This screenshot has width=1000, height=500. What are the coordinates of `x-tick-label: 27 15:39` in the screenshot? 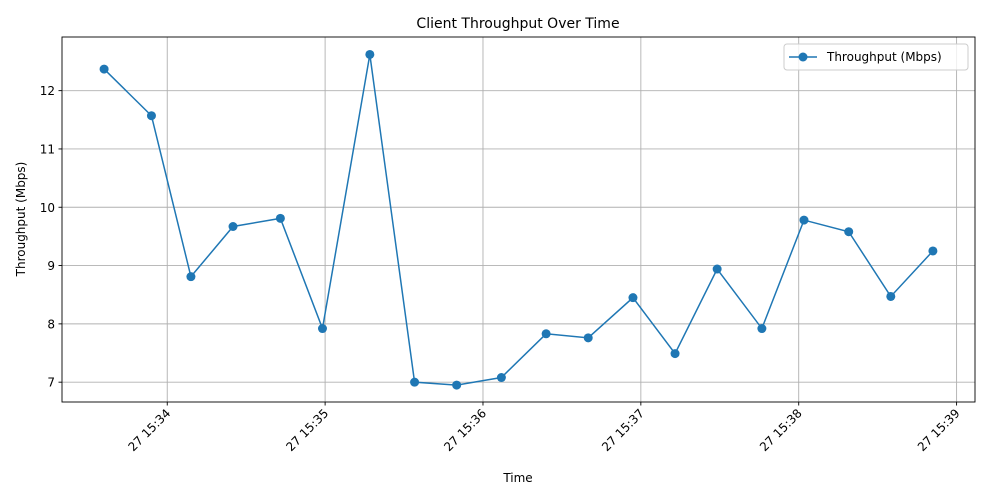 It's located at (939, 430).